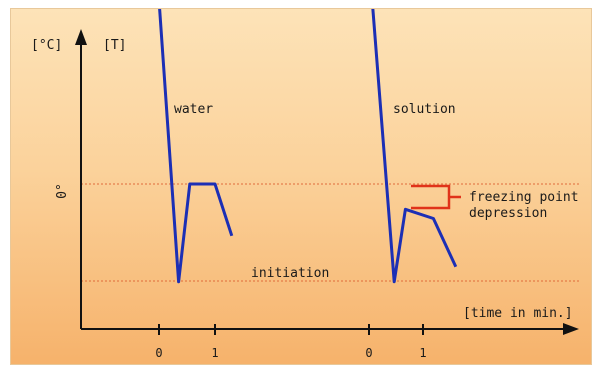 The height and width of the screenshot is (371, 600). Describe the element at coordinates (62, 191) in the screenshot. I see `zero-degree-label: 0°` at that location.